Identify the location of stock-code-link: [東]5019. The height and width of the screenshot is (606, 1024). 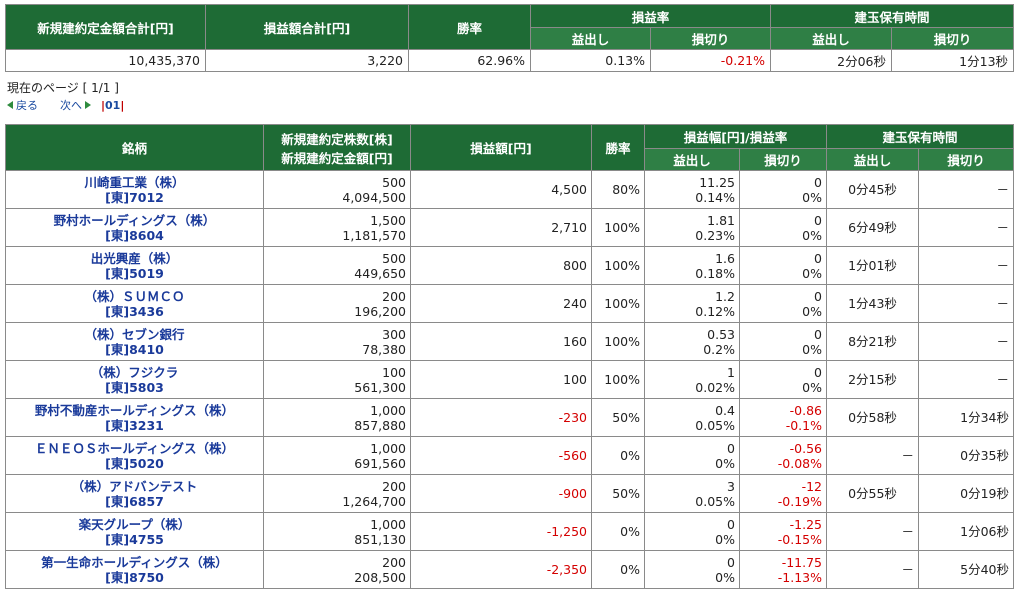
(134, 273).